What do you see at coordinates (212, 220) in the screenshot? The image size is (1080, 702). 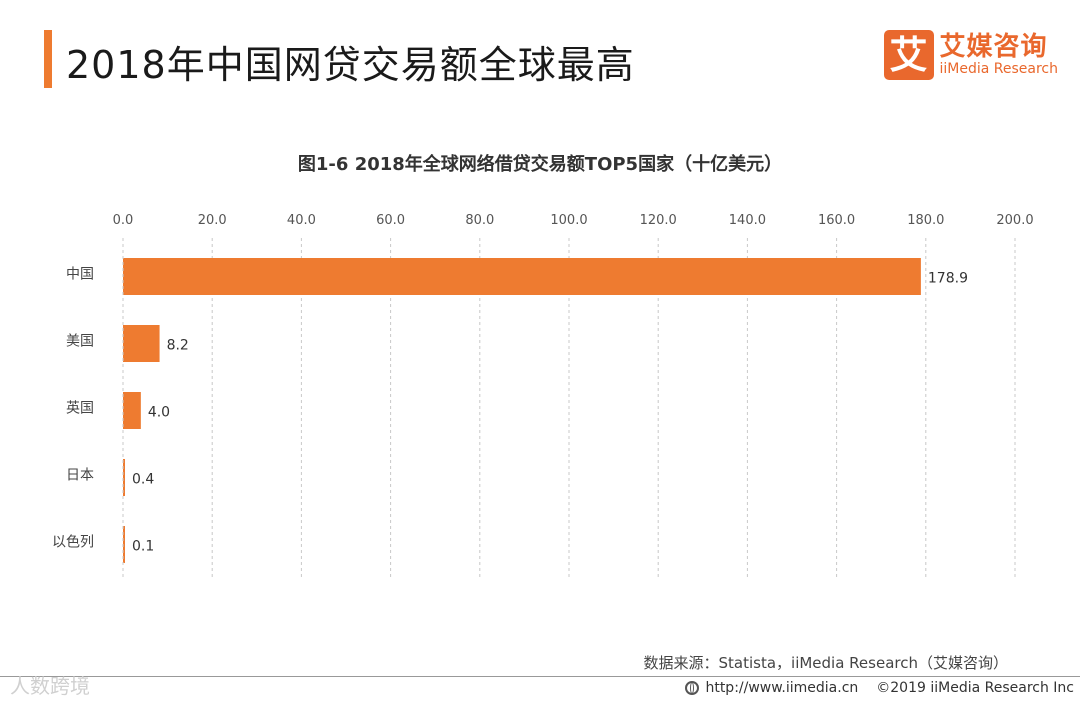 I see `x-tick-label: 20.0` at bounding box center [212, 220].